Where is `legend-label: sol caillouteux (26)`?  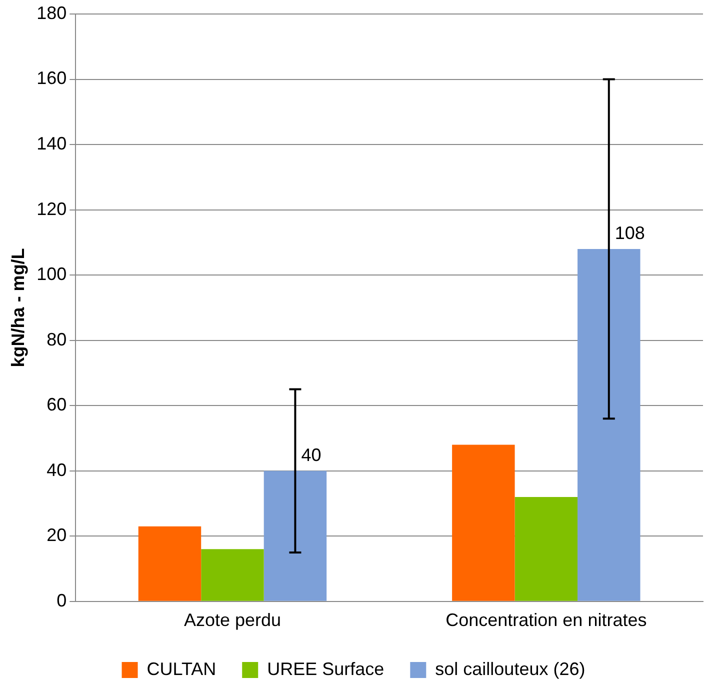
legend-label: sol caillouteux (26) is located at coordinates (510, 668).